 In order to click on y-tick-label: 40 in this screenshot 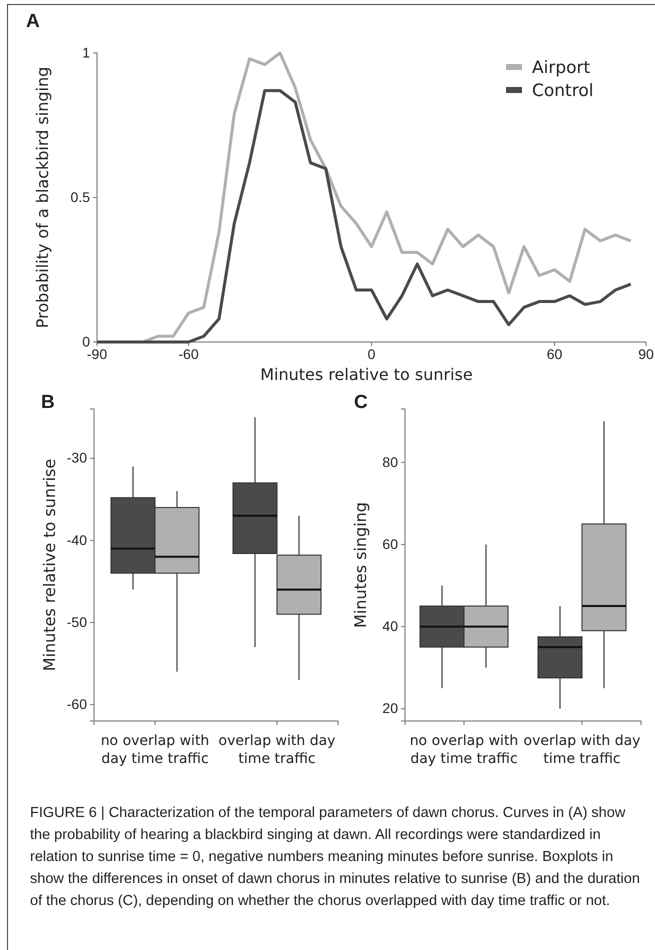, I will do `click(390, 626)`.